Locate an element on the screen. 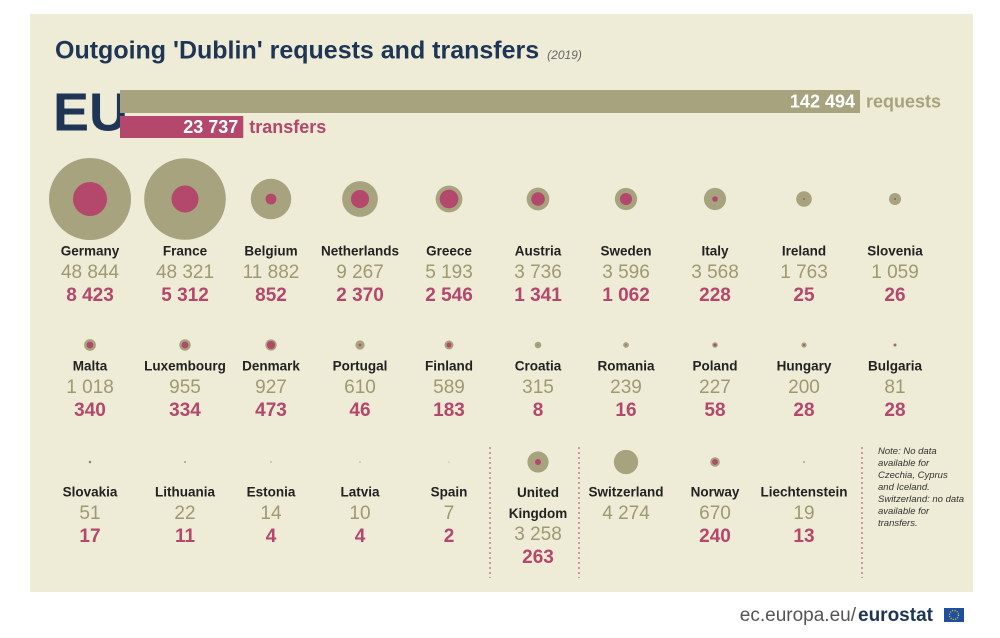 This screenshot has height=638, width=1000. country-label: Portugal is located at coordinates (360, 366).